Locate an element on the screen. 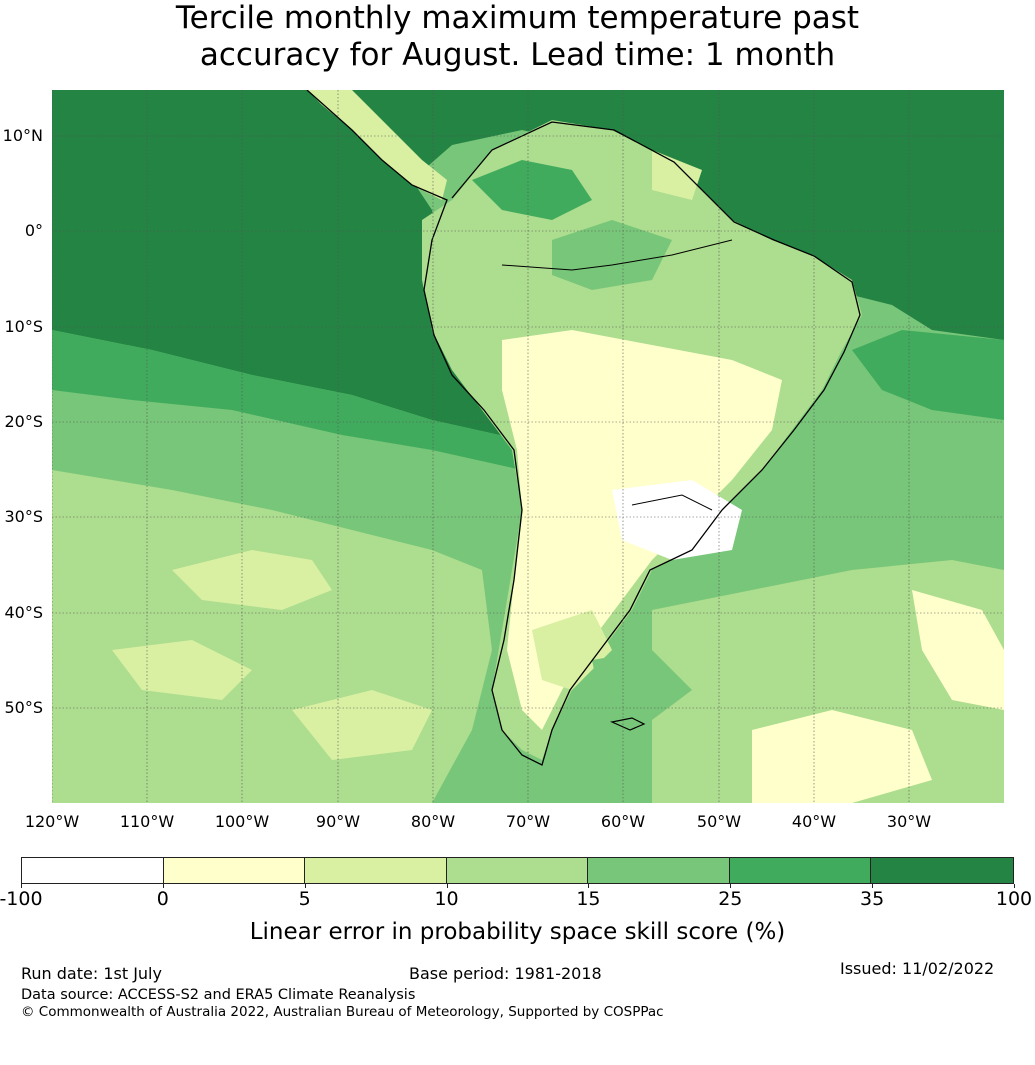 The image size is (1035, 1065). lat-label-10s: 10°S is located at coordinates (23, 326).